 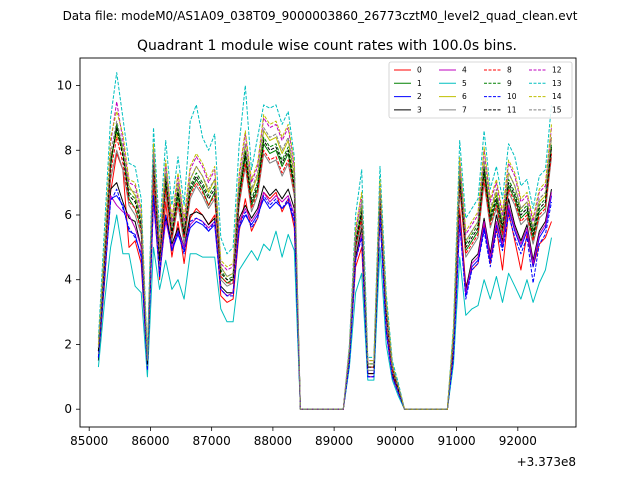 I want to click on legend-label-12: 12, so click(x=557, y=70).